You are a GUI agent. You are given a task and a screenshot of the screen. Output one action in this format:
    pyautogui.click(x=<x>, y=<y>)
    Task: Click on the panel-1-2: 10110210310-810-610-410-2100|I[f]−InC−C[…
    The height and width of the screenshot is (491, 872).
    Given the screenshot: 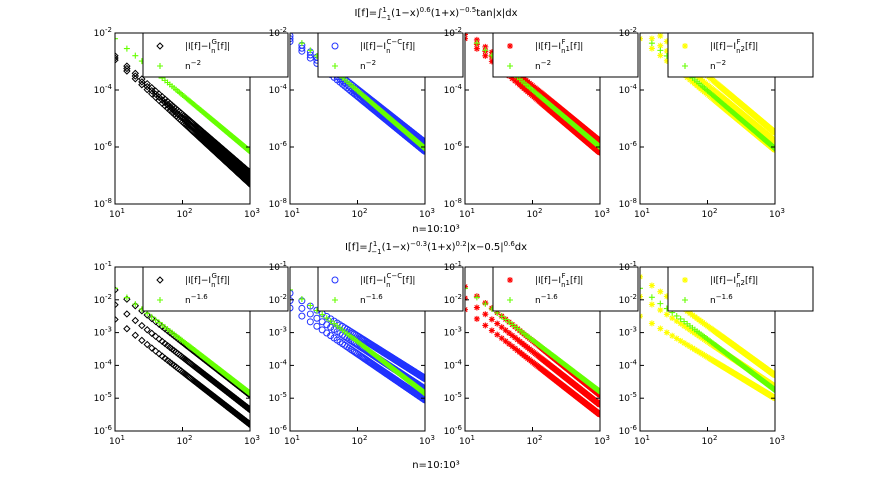 What is the action you would take?
    pyautogui.click(x=366, y=123)
    